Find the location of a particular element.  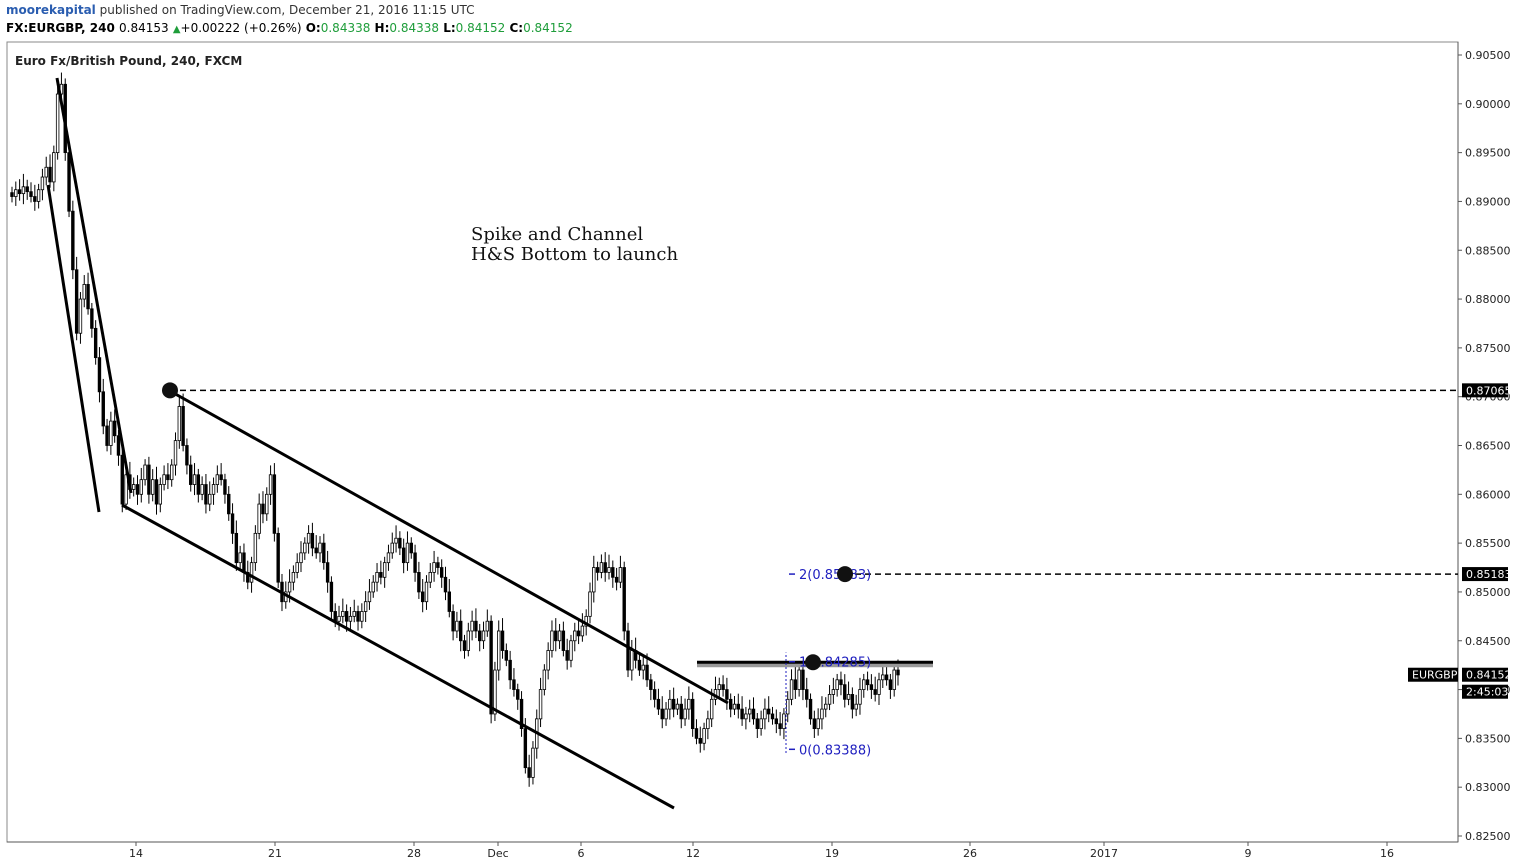

y-tick-label: 0.86000 is located at coordinates (1488, 494).